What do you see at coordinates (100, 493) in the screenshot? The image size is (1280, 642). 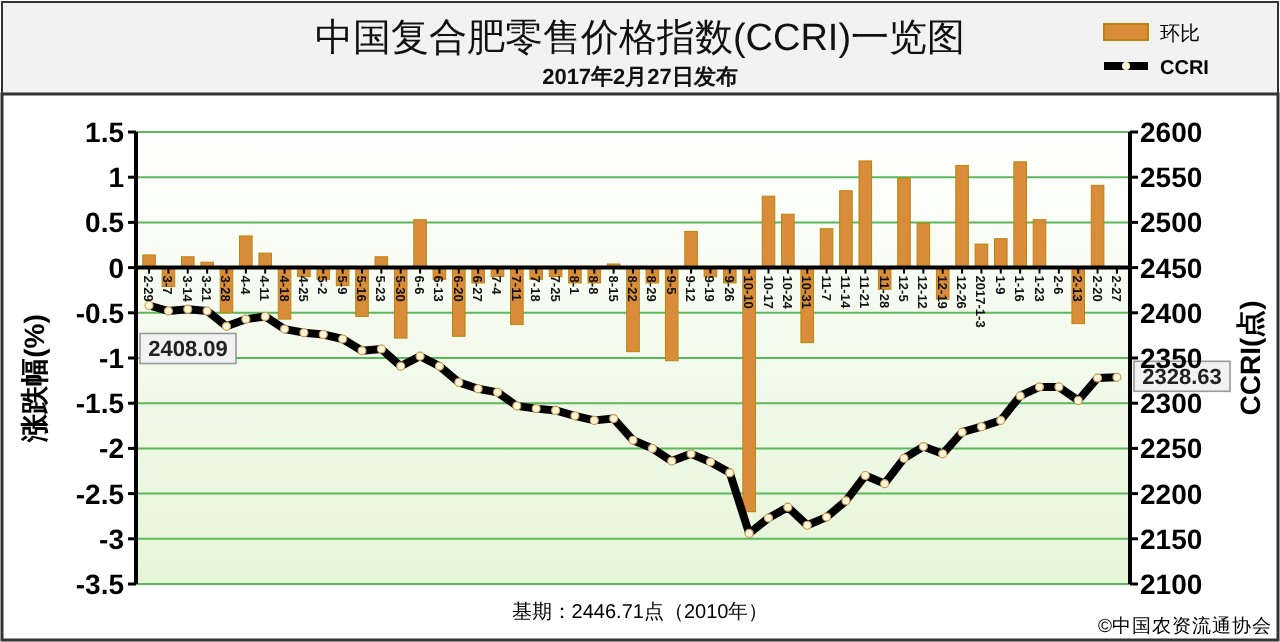 I see `y-tick-label: -2.5` at bounding box center [100, 493].